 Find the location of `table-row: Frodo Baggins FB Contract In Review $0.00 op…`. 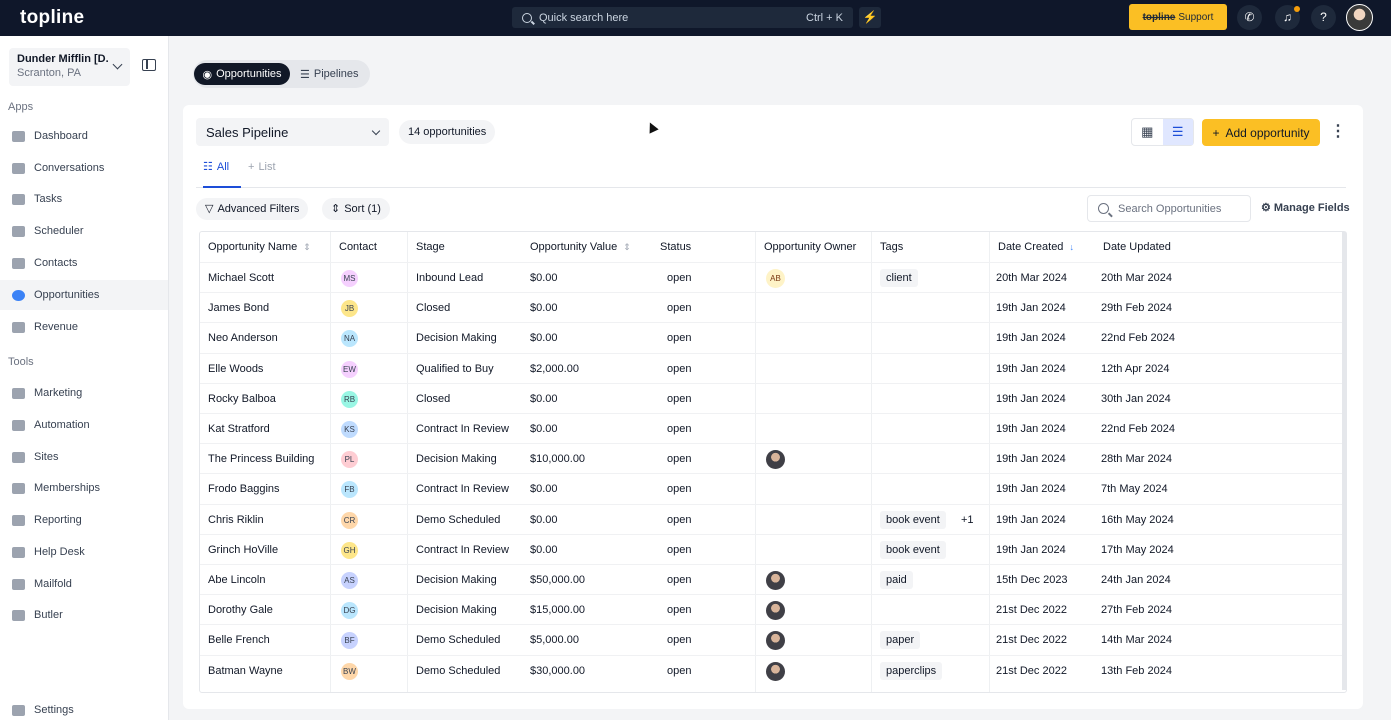

table-row: Frodo Baggins FB Contract In Review $0.00 op… is located at coordinates (771, 488).